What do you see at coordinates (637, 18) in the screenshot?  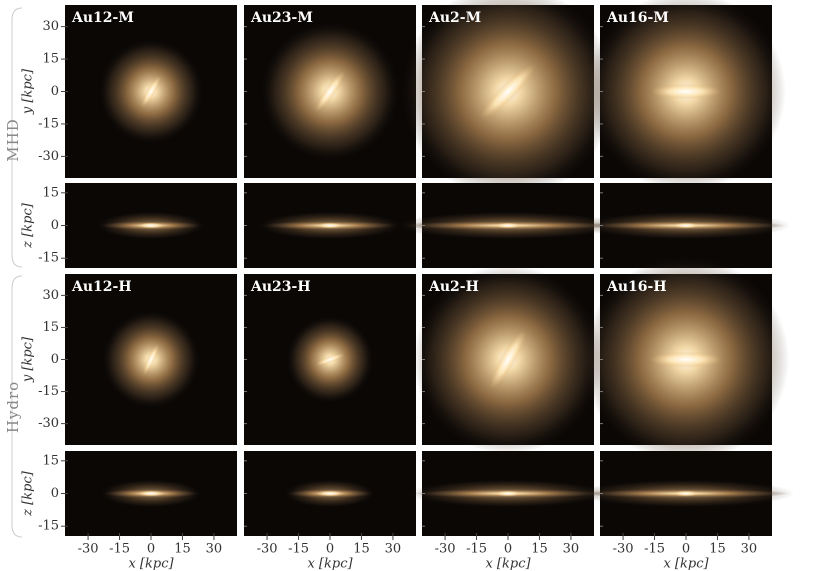 I see `panel-label: Au16-M` at bounding box center [637, 18].